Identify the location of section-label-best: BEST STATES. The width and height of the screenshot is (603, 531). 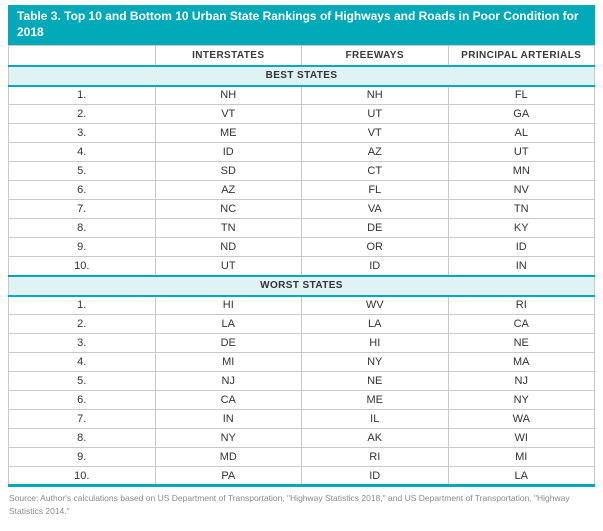
(301, 75).